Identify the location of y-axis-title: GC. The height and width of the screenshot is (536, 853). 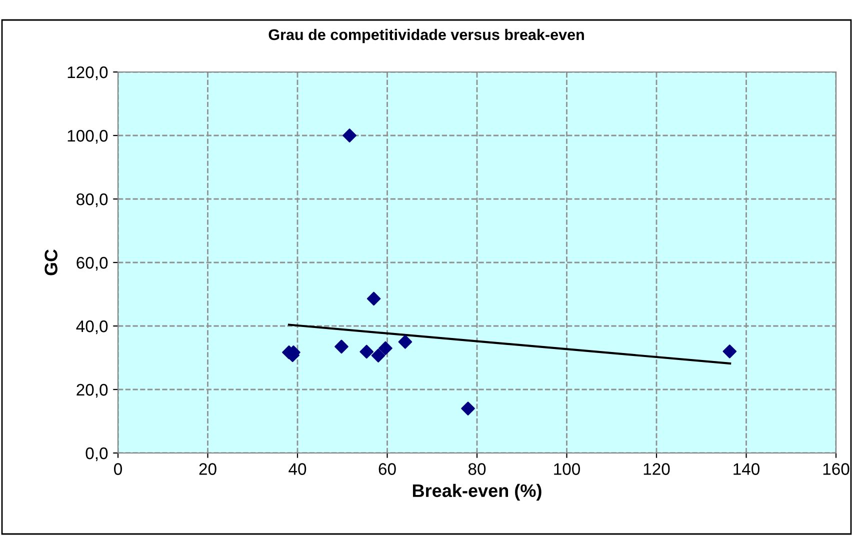
(51, 262).